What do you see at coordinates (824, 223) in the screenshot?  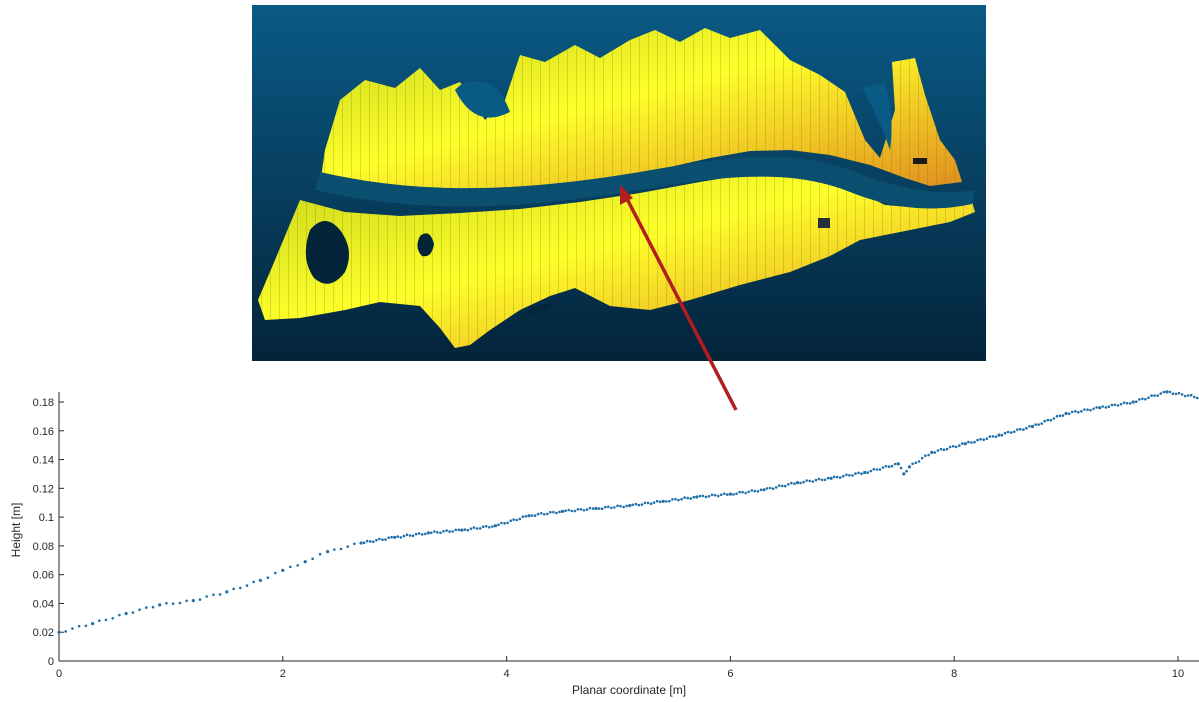 I see `dark-marker-lower` at bounding box center [824, 223].